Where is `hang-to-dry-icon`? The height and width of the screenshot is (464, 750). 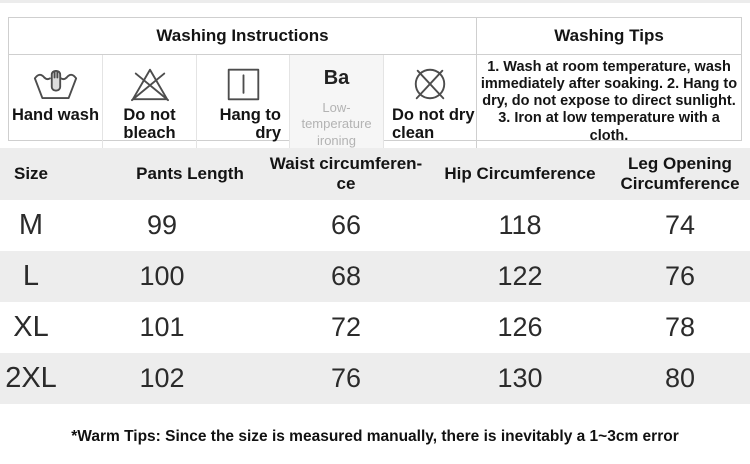 hang-to-dry-icon is located at coordinates (243, 82).